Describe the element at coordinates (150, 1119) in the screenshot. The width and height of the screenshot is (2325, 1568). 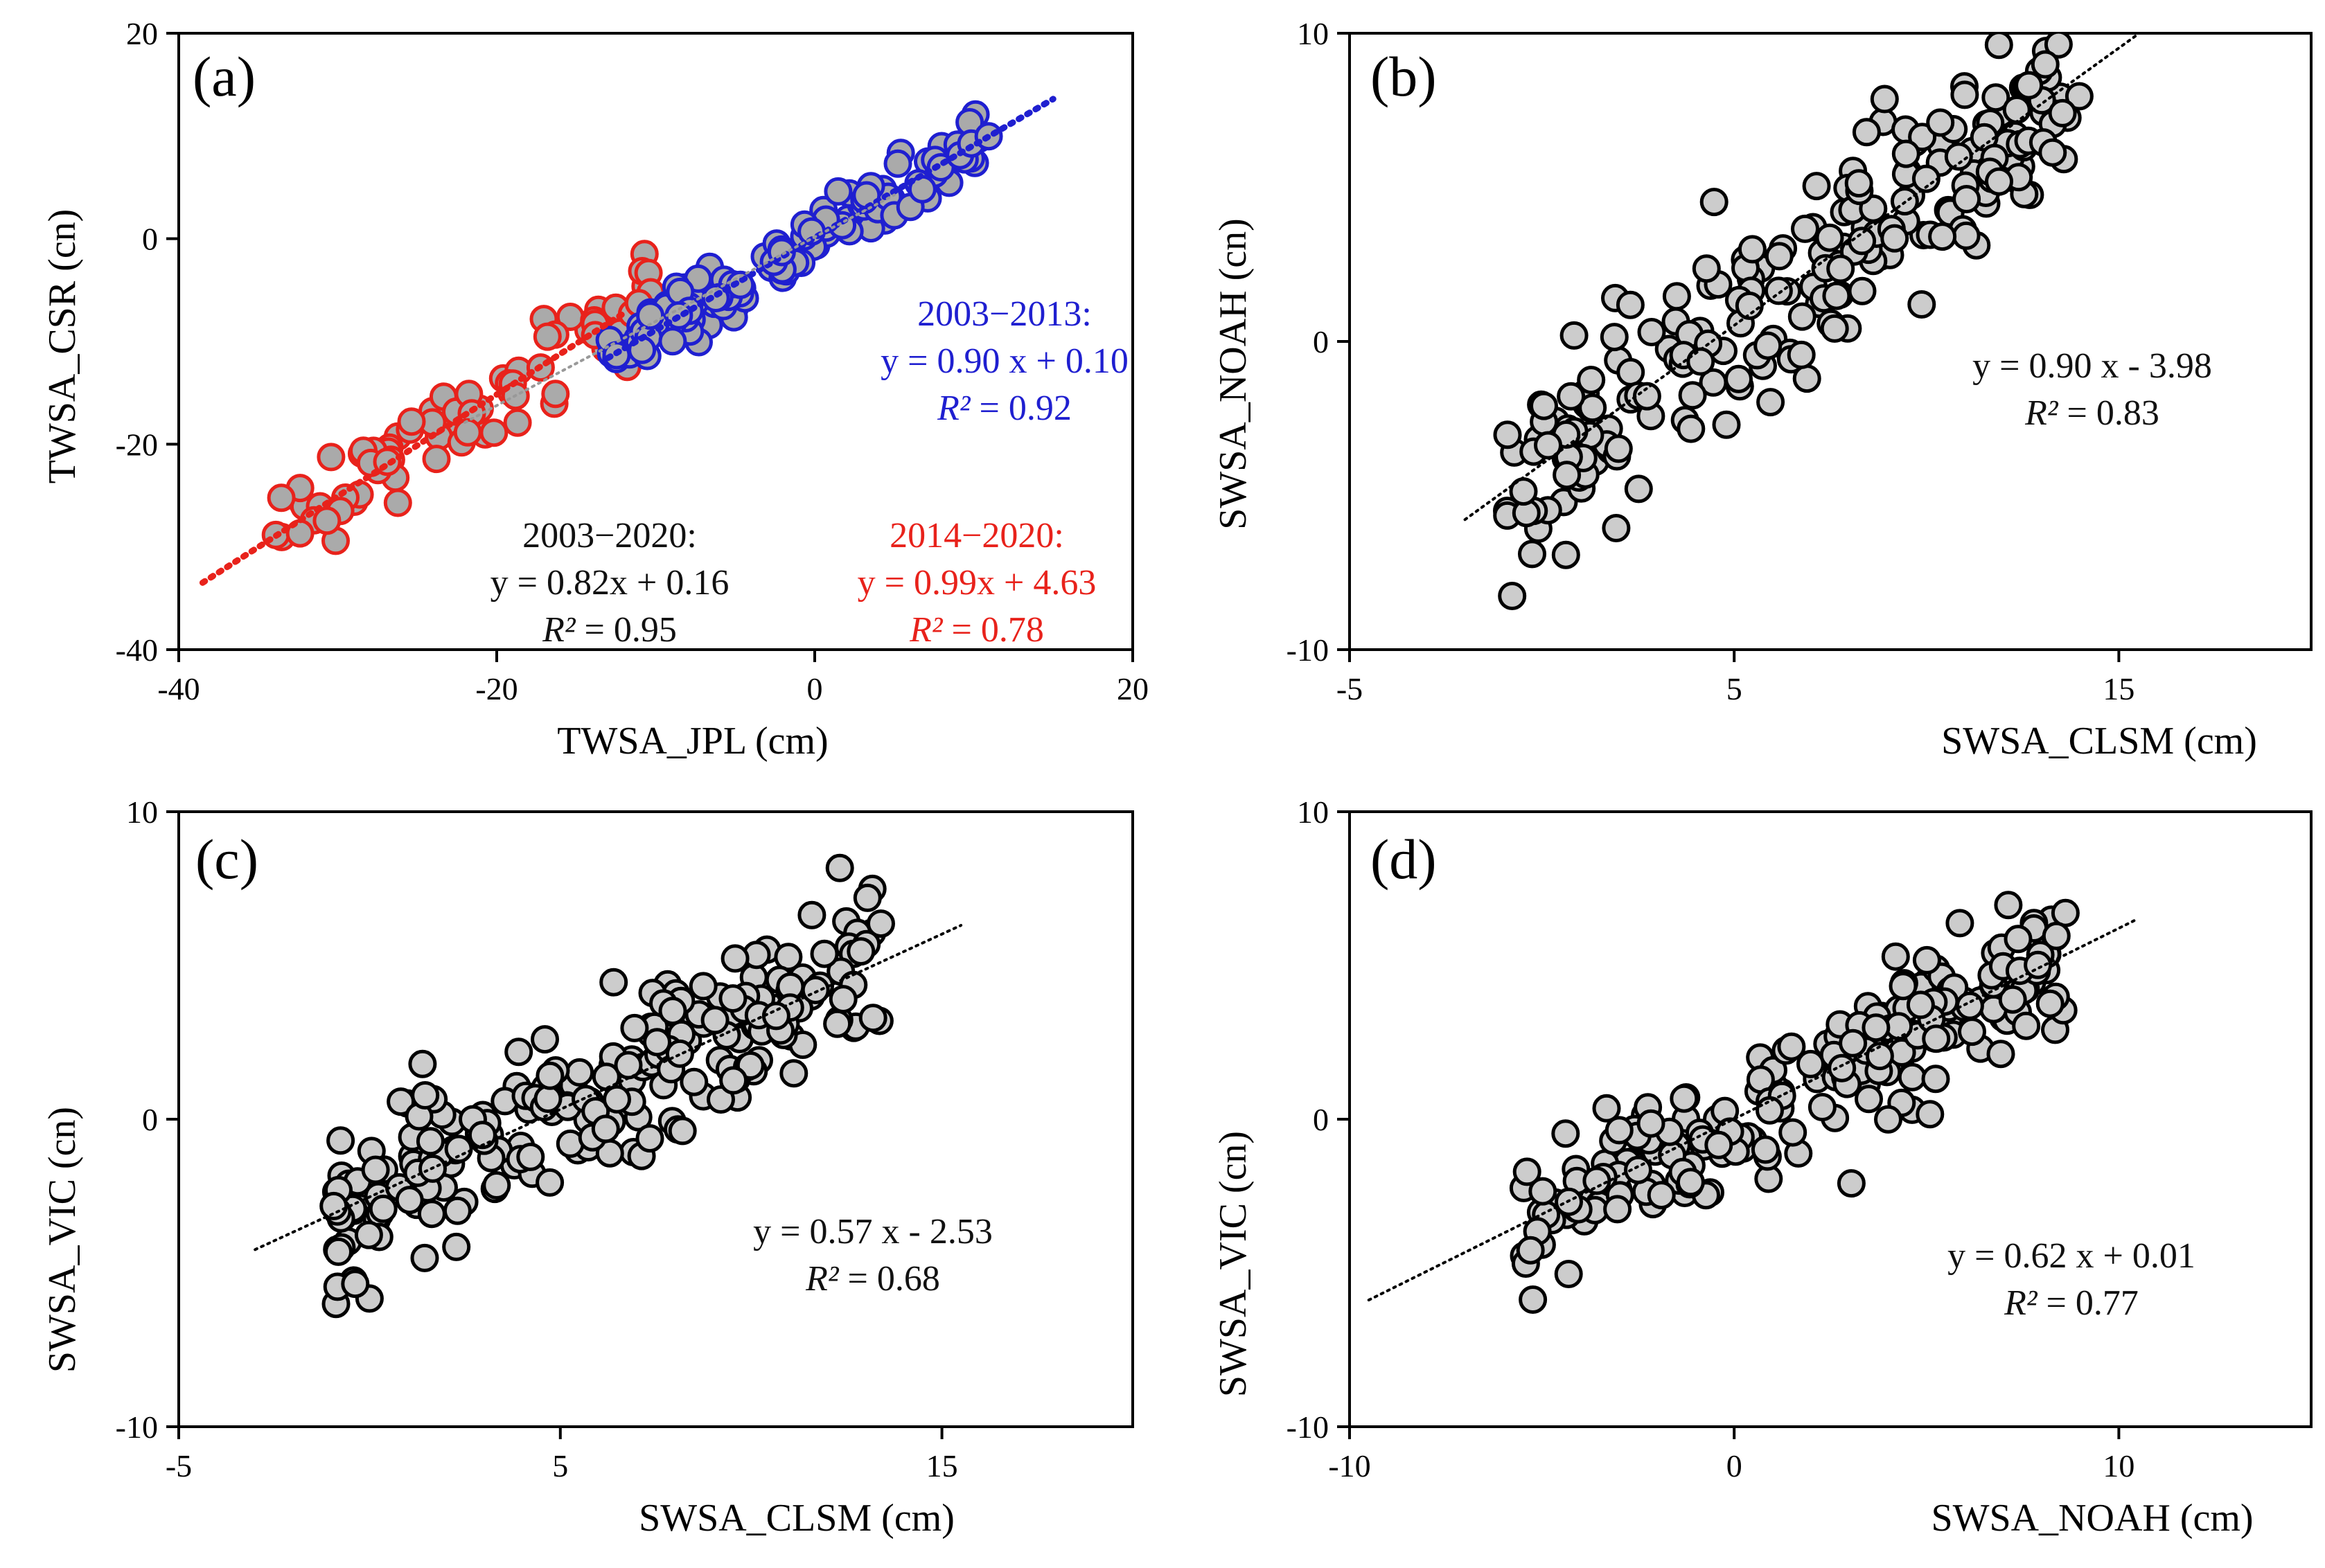
I see `y-tick-label: 0` at that location.